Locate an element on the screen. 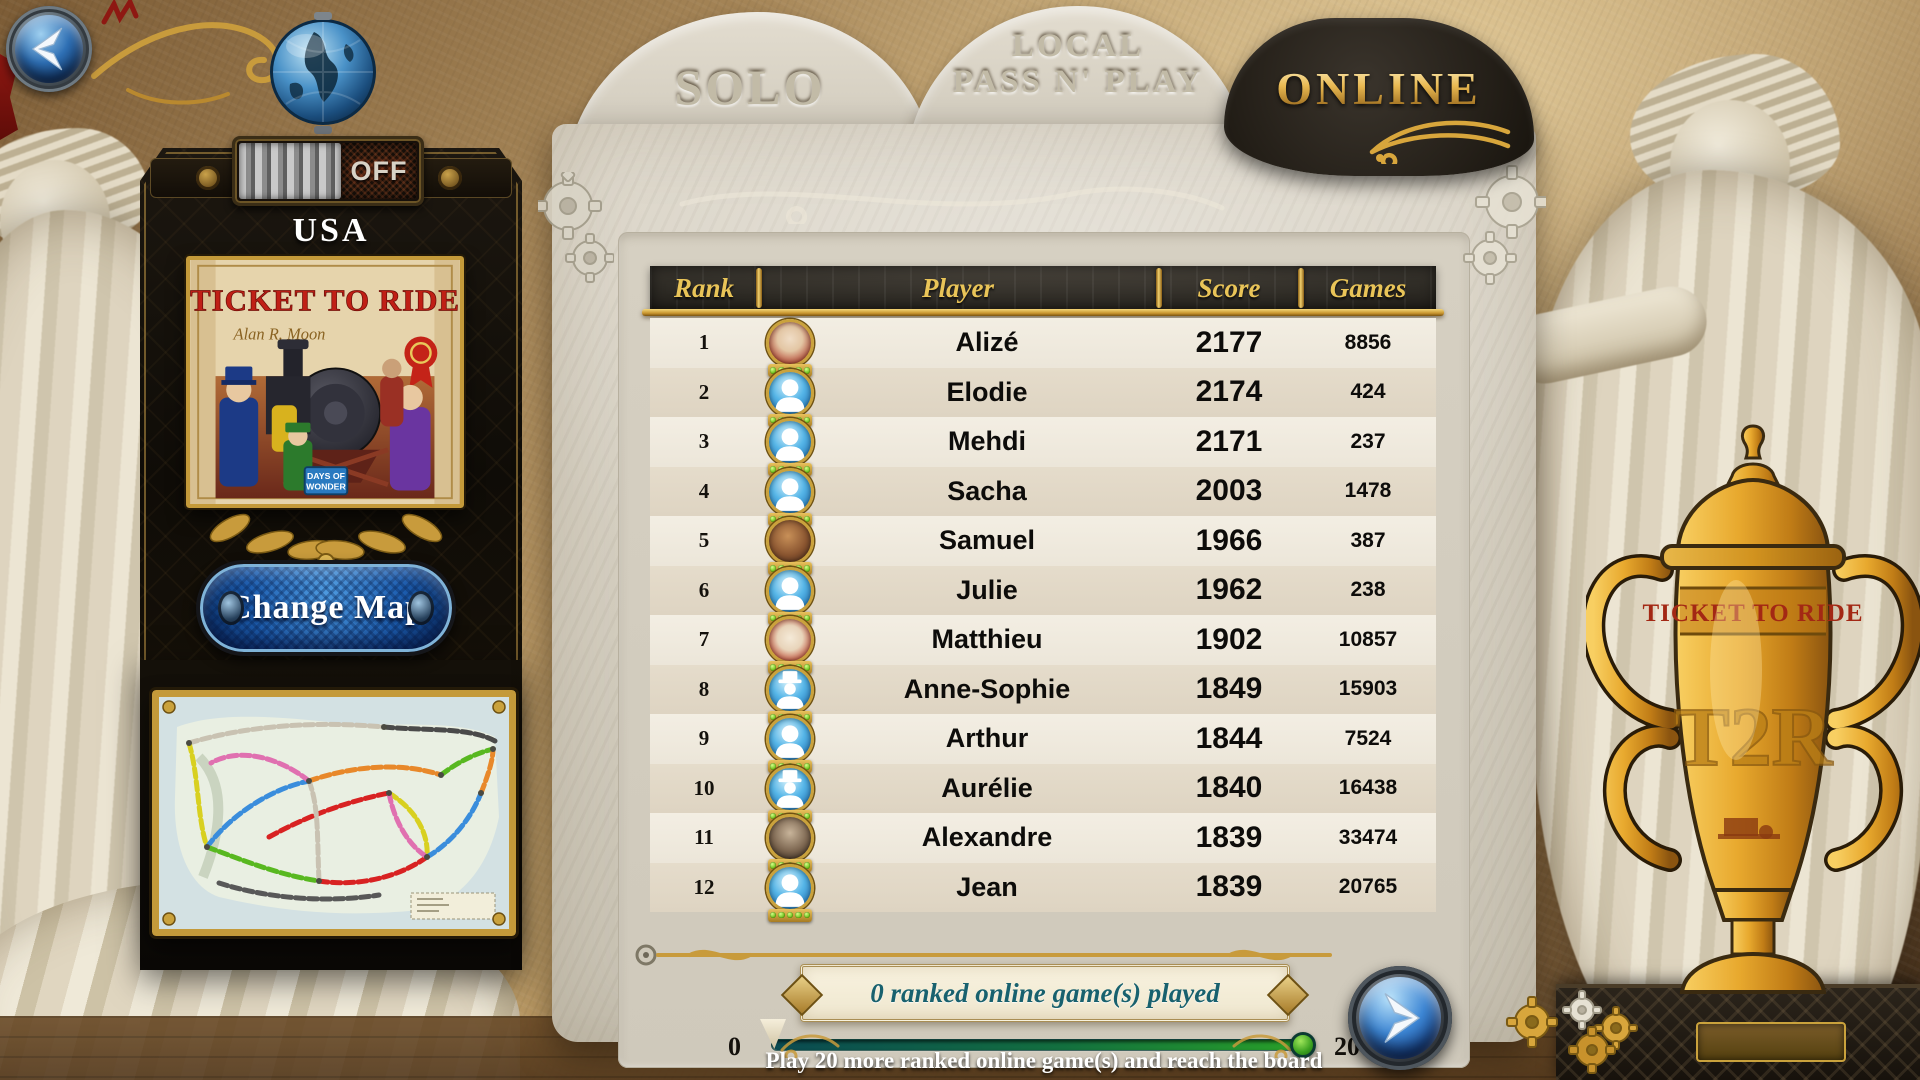 Image resolution: width=1920 pixels, height=1080 pixels. leaderboard-row: 9 Arthur 1844 7524 is located at coordinates (1043, 743).